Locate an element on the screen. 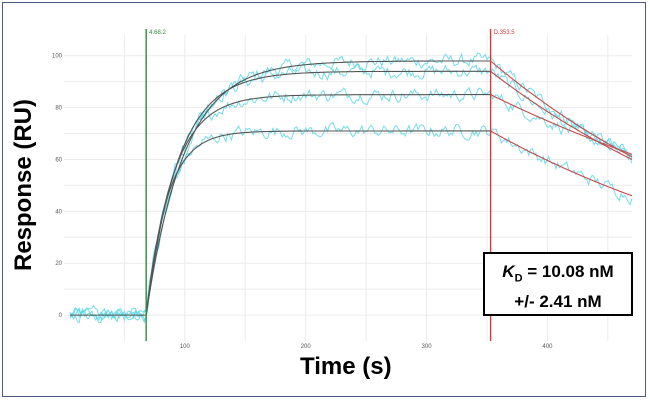  kd-line: KD = 10.08 nM is located at coordinates (558, 275).